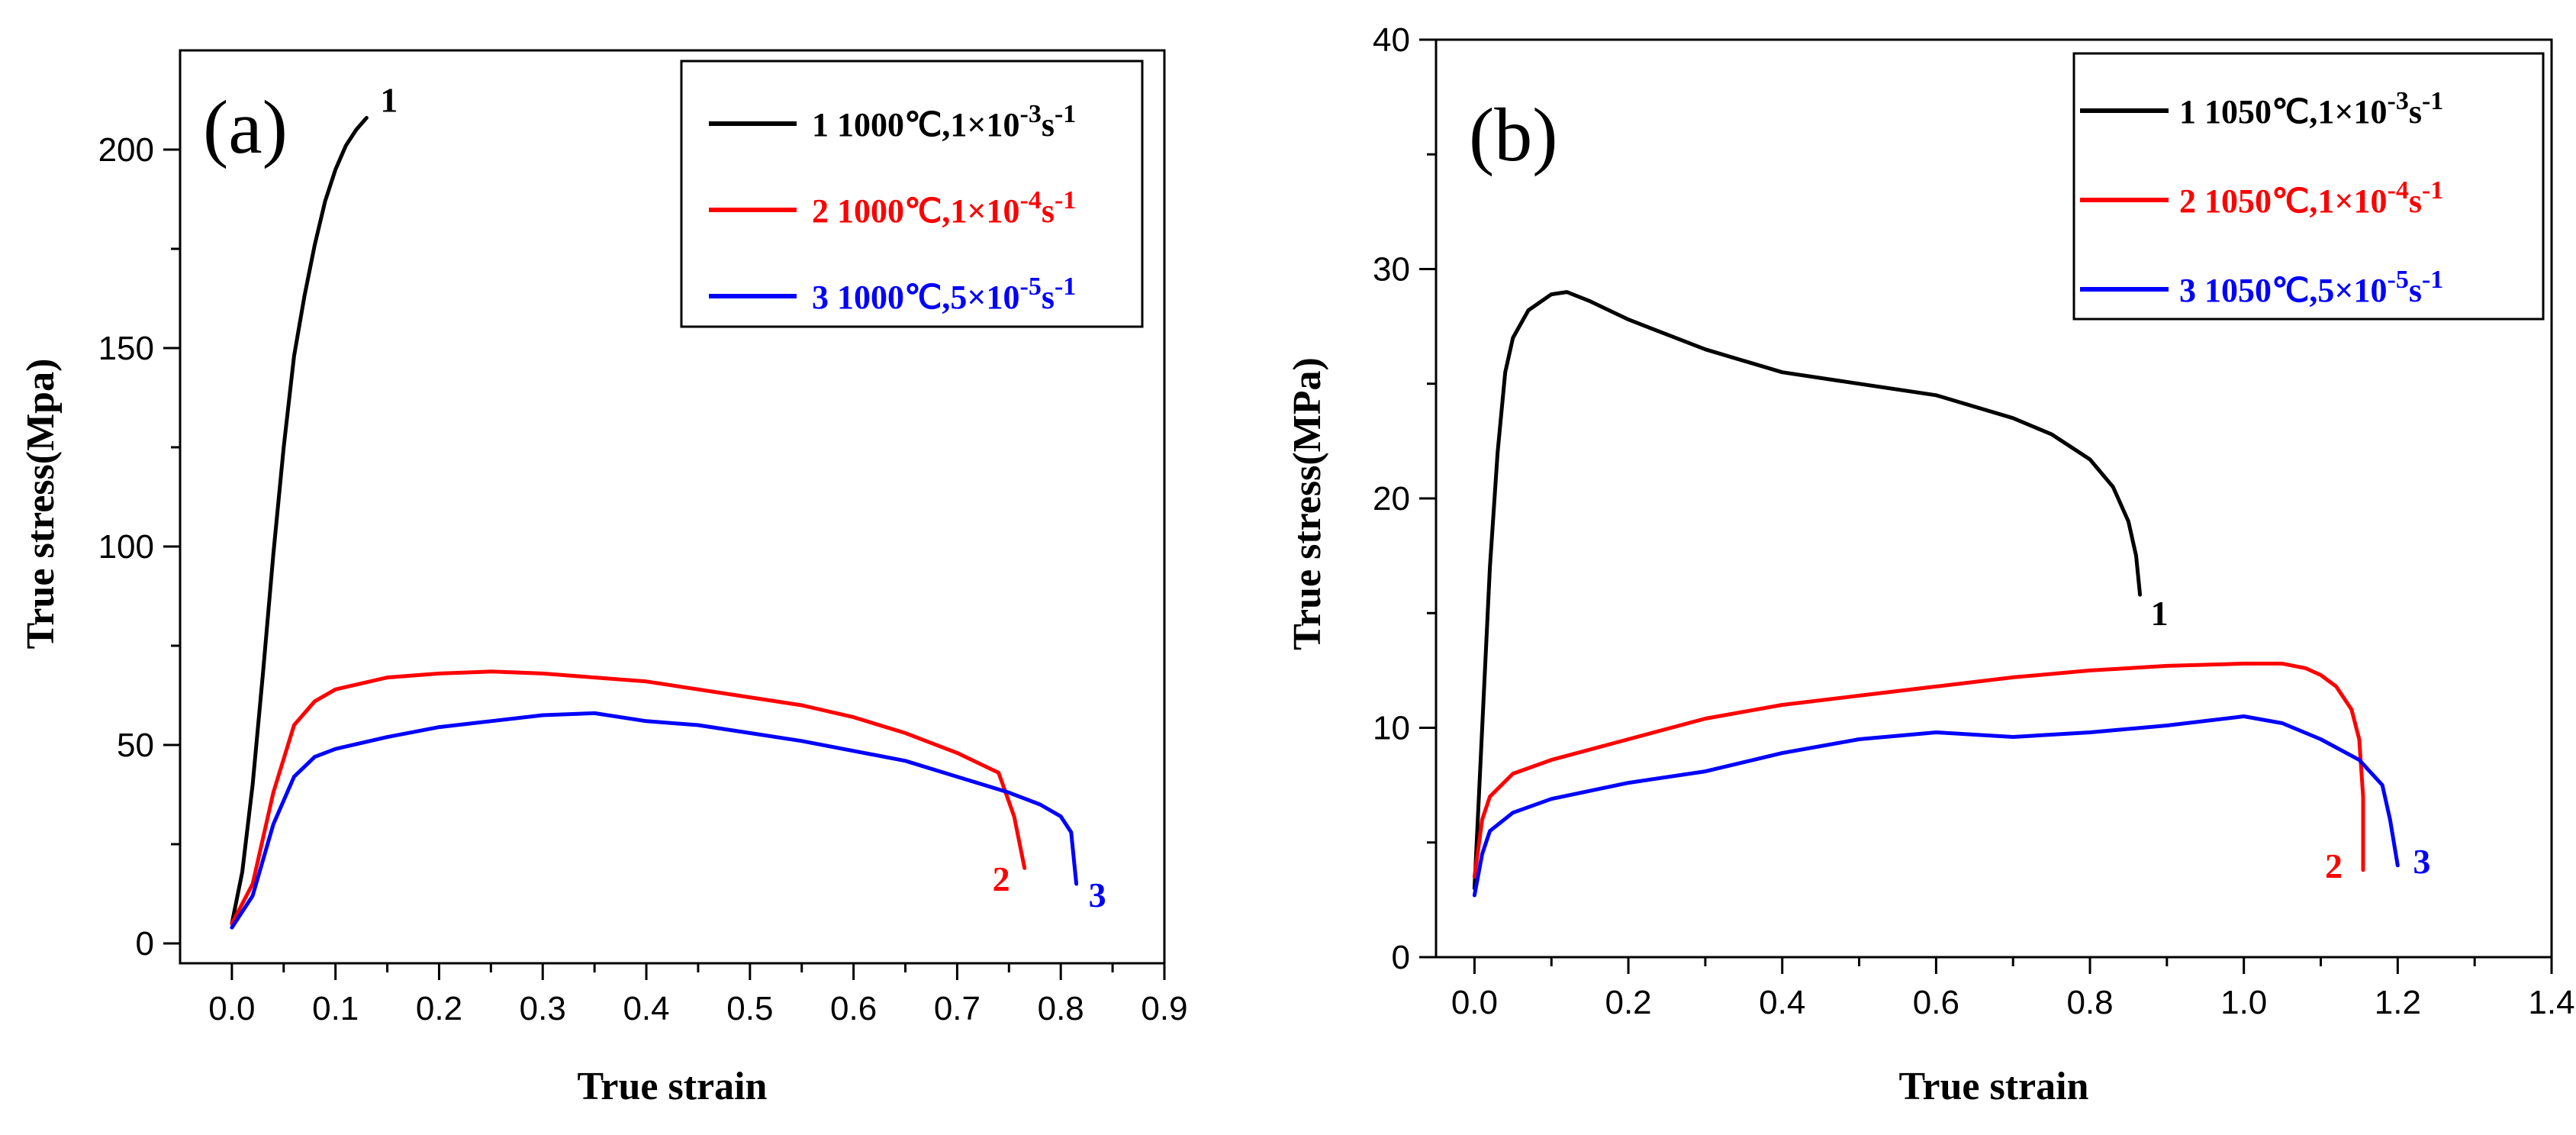  I want to click on chart-b-y-tick-label: 40, so click(1391, 40).